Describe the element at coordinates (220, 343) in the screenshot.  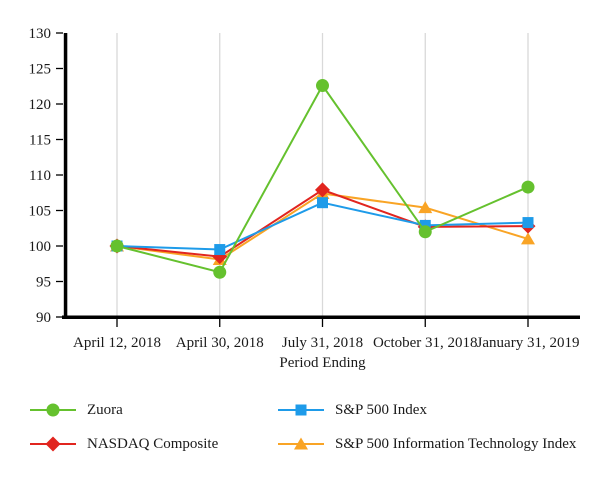
I see `x-tick-label: April 30, 2018` at that location.